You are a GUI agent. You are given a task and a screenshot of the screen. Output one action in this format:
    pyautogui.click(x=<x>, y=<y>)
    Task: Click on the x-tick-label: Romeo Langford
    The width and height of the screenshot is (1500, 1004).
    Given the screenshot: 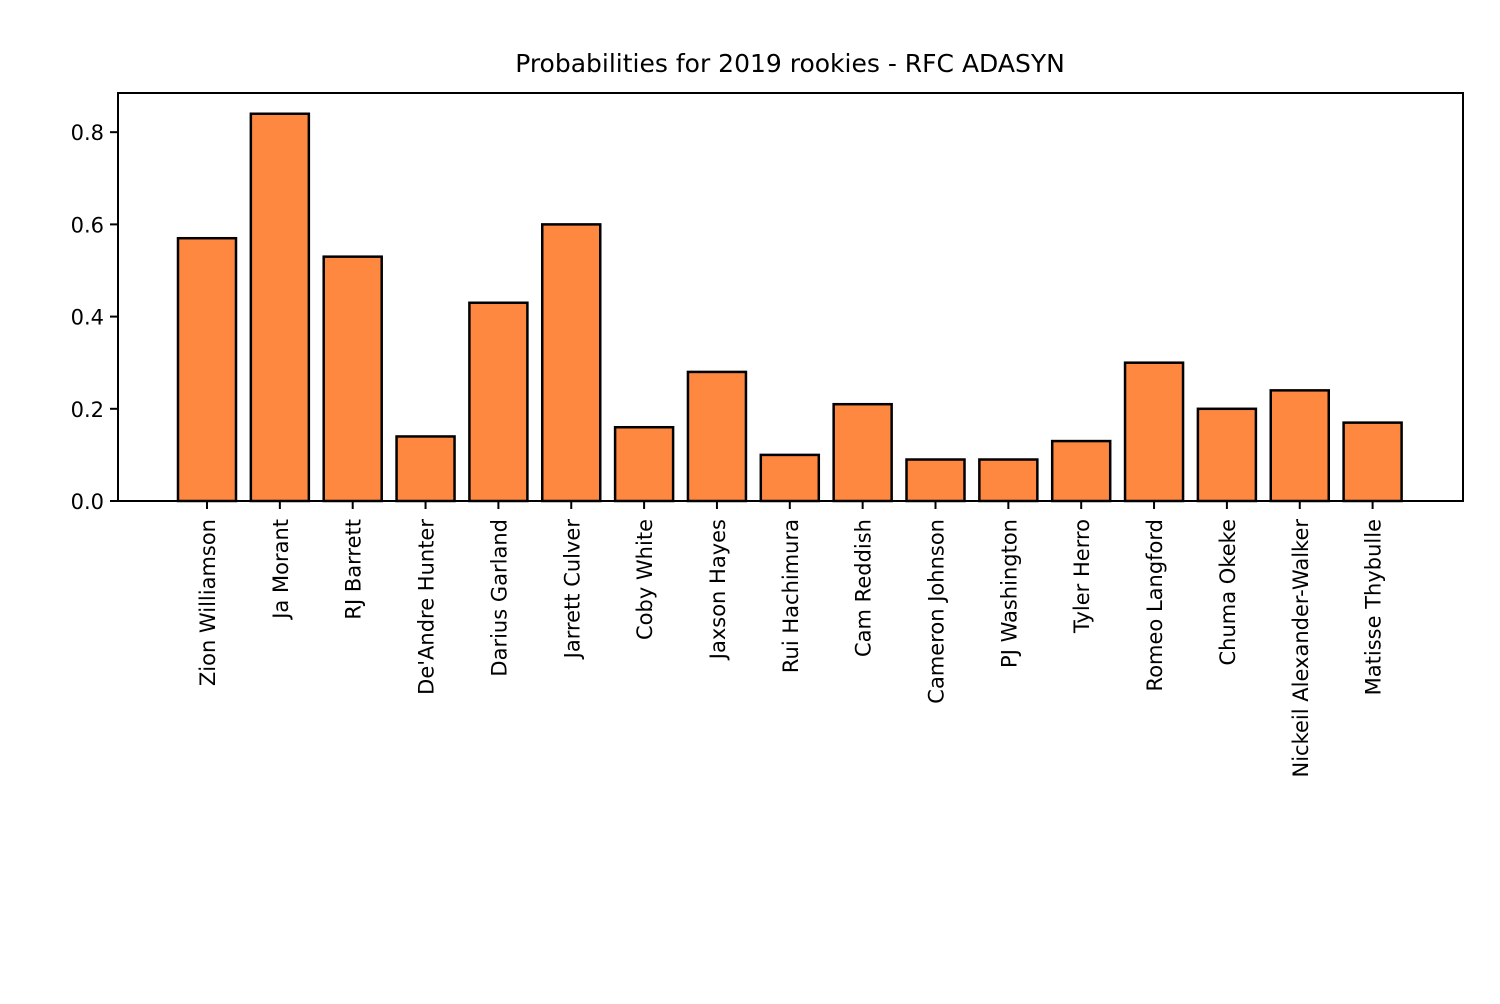 What is the action you would take?
    pyautogui.click(x=1155, y=605)
    